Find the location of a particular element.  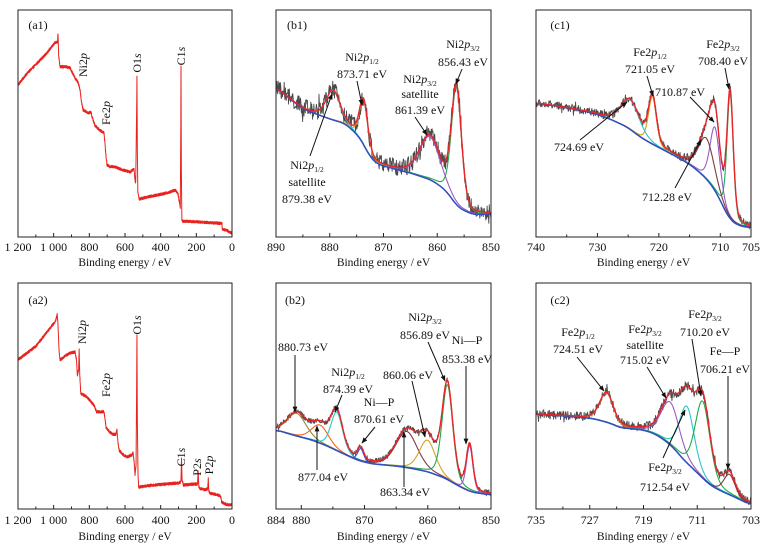

annotation-line: 712.54 eV is located at coordinates (665, 487).